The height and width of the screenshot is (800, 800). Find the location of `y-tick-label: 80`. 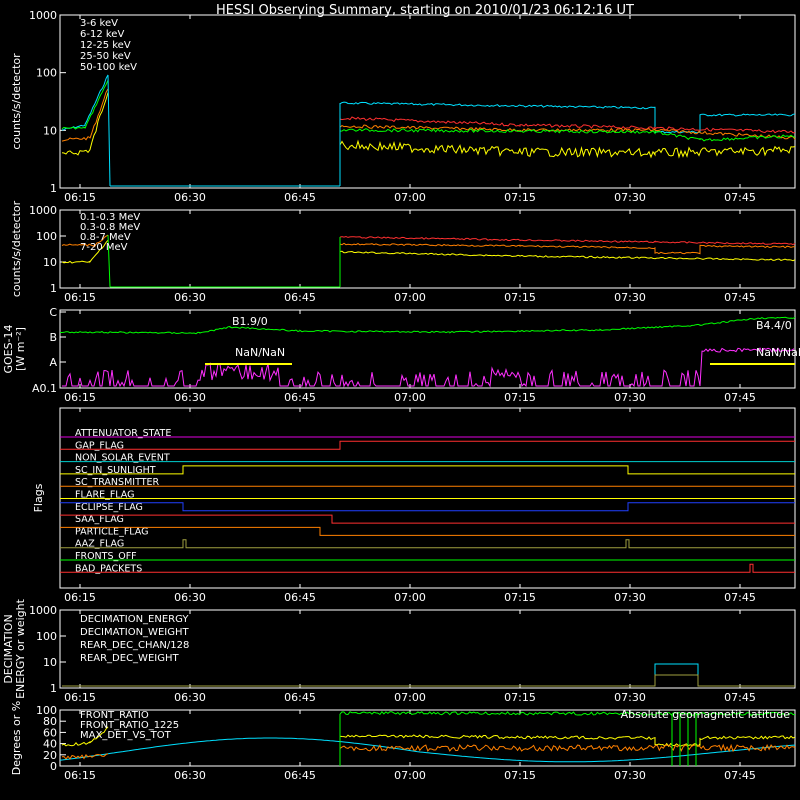

y-tick-label: 80 is located at coordinates (50, 721).